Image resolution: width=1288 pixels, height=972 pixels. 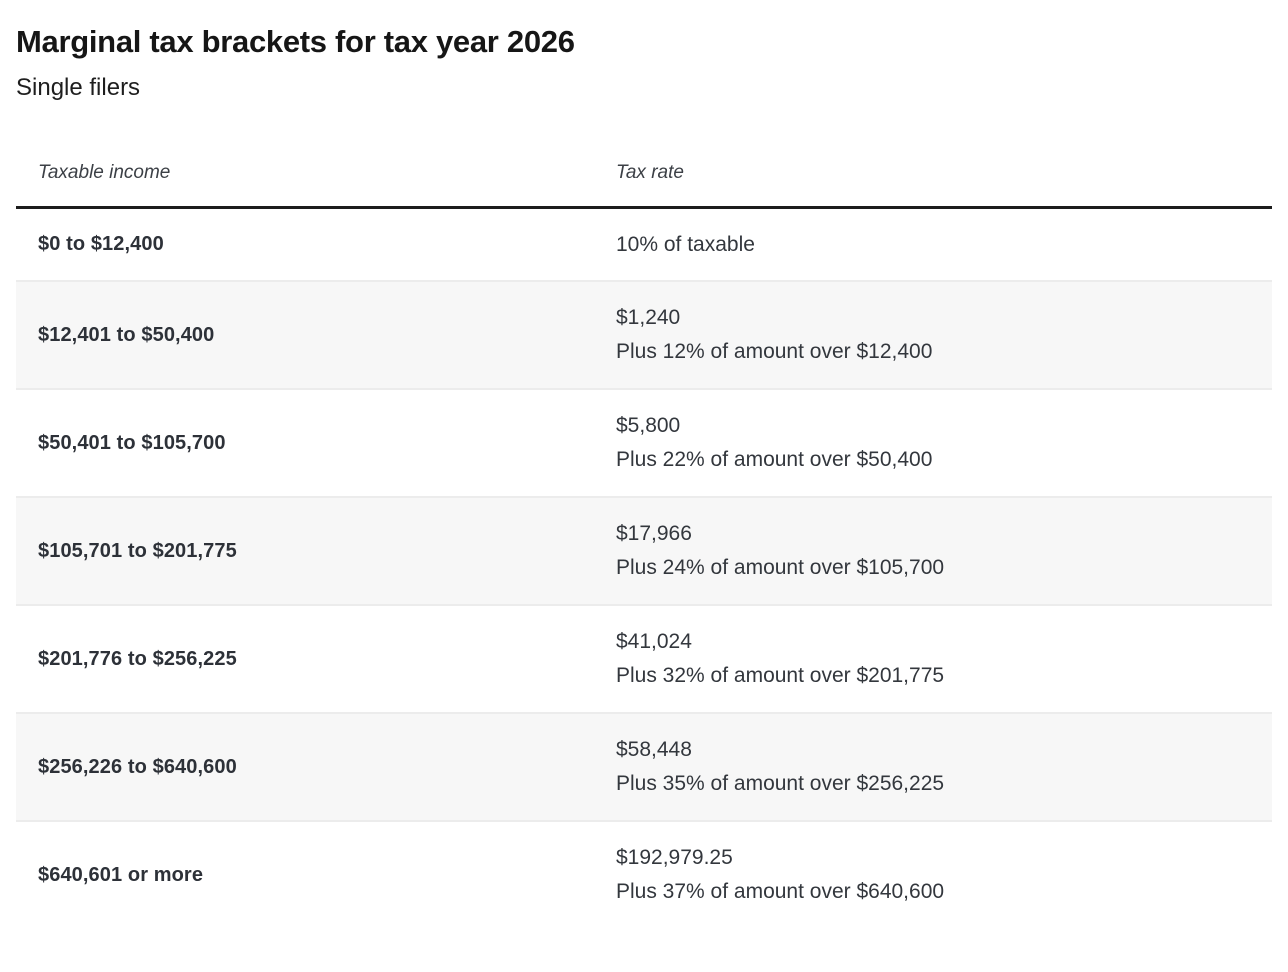 I want to click on tax-rate-detail: Plus 22% of amount over $50,400, so click(x=774, y=460).